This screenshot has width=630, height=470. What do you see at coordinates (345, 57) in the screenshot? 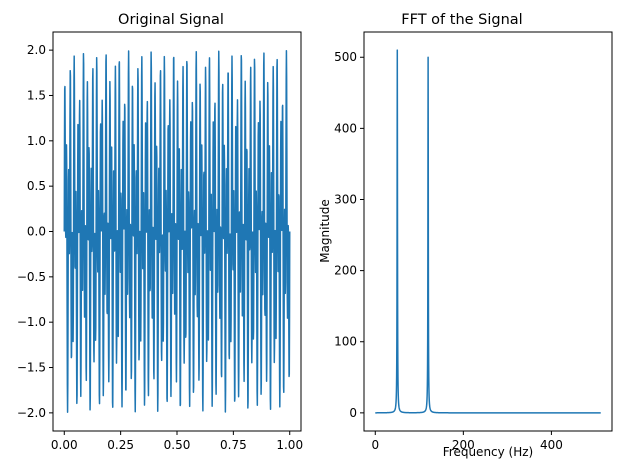
I see `fft-y-tick-label: 500` at bounding box center [345, 57].